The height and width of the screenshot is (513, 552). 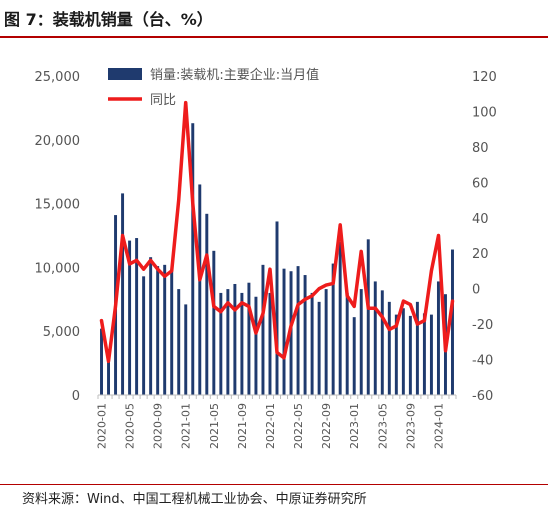 What do you see at coordinates (482, 396) in the screenshot?
I see `right-axis-tick-label: -60` at bounding box center [482, 396].